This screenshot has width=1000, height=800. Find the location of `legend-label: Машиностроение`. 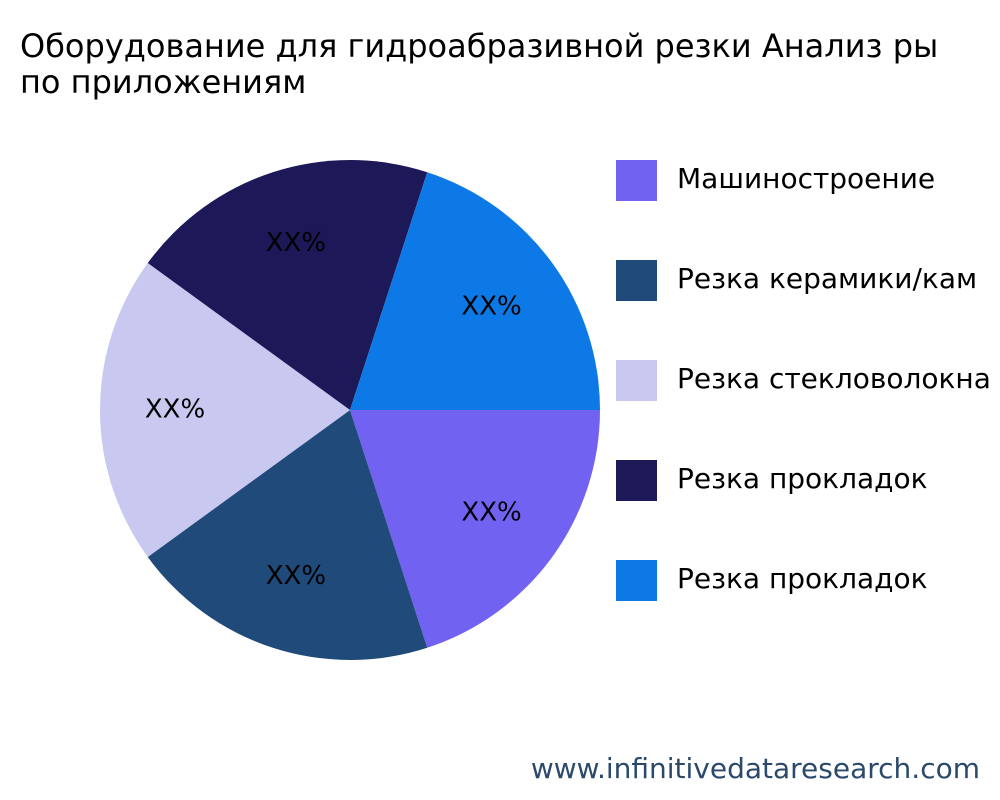

legend-label: Машиностроение is located at coordinates (806, 178).